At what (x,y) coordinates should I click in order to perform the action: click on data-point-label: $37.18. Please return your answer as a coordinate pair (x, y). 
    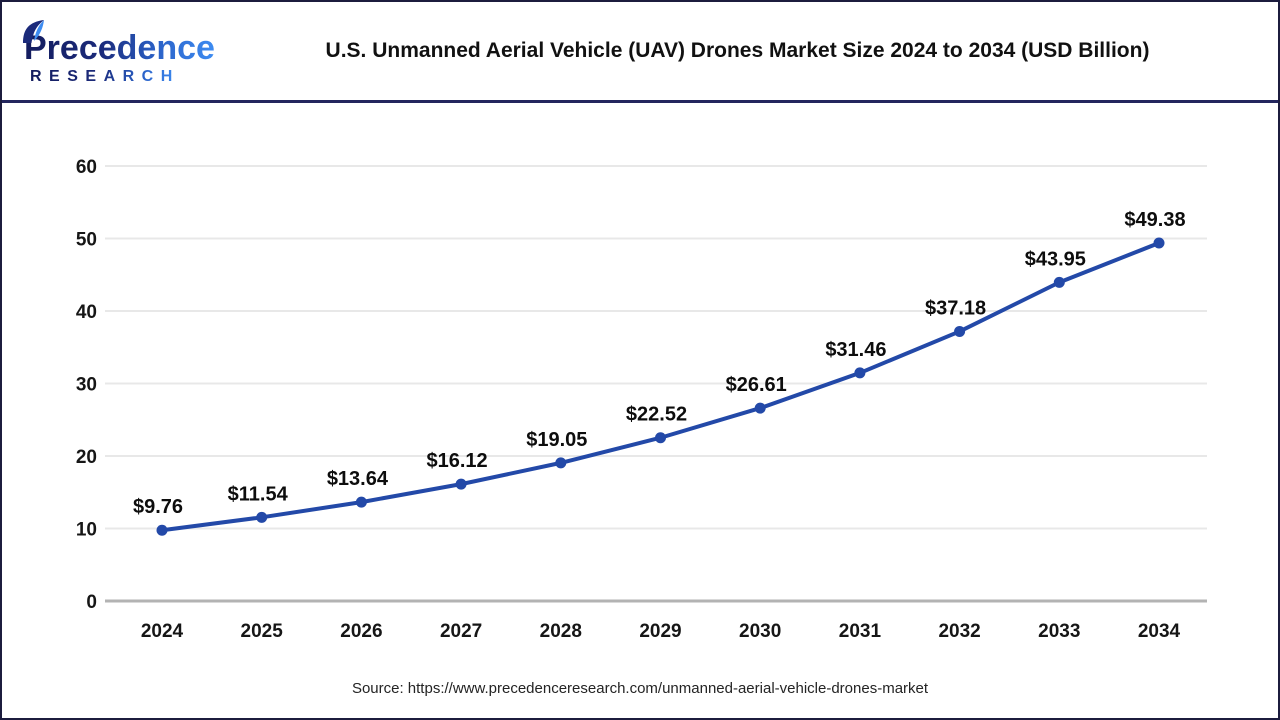
    Looking at the image, I should click on (955, 308).